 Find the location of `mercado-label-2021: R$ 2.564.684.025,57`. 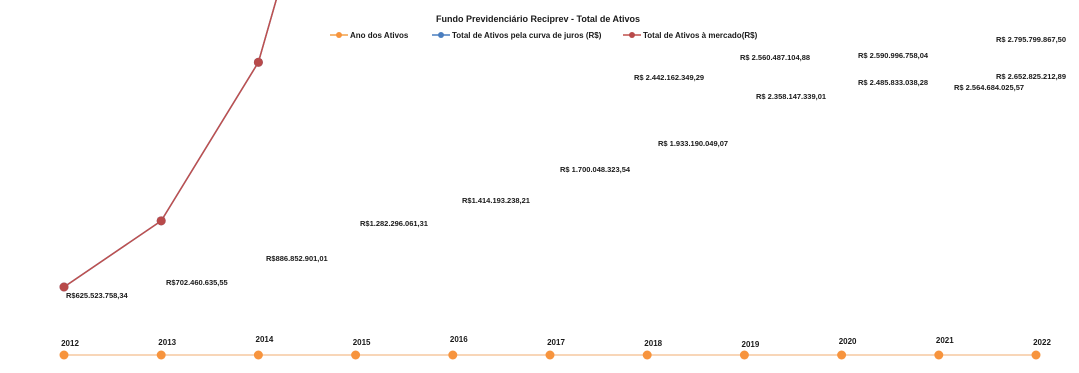

mercado-label-2021: R$ 2.564.684.025,57 is located at coordinates (989, 87).